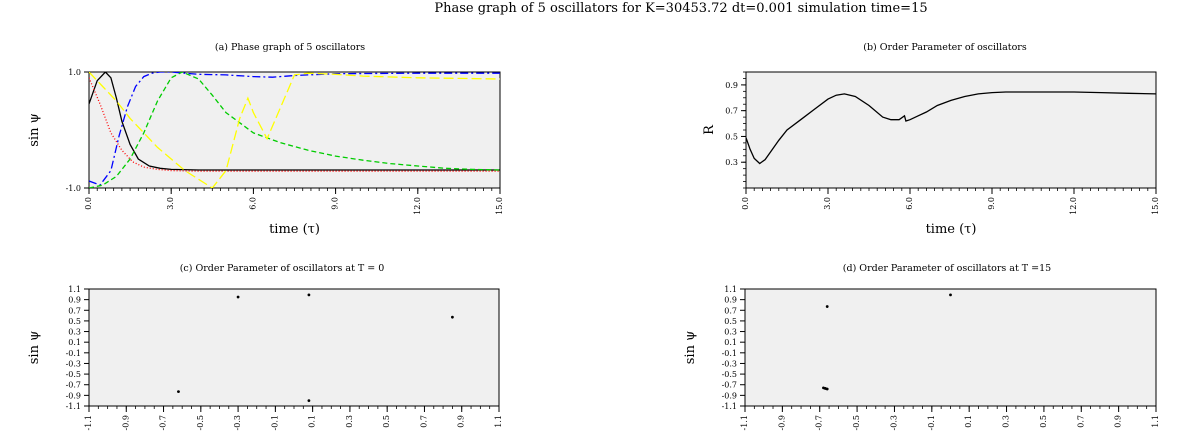  What do you see at coordinates (74, 72) in the screenshot?
I see `y-tick-label: 1.0` at bounding box center [74, 72].